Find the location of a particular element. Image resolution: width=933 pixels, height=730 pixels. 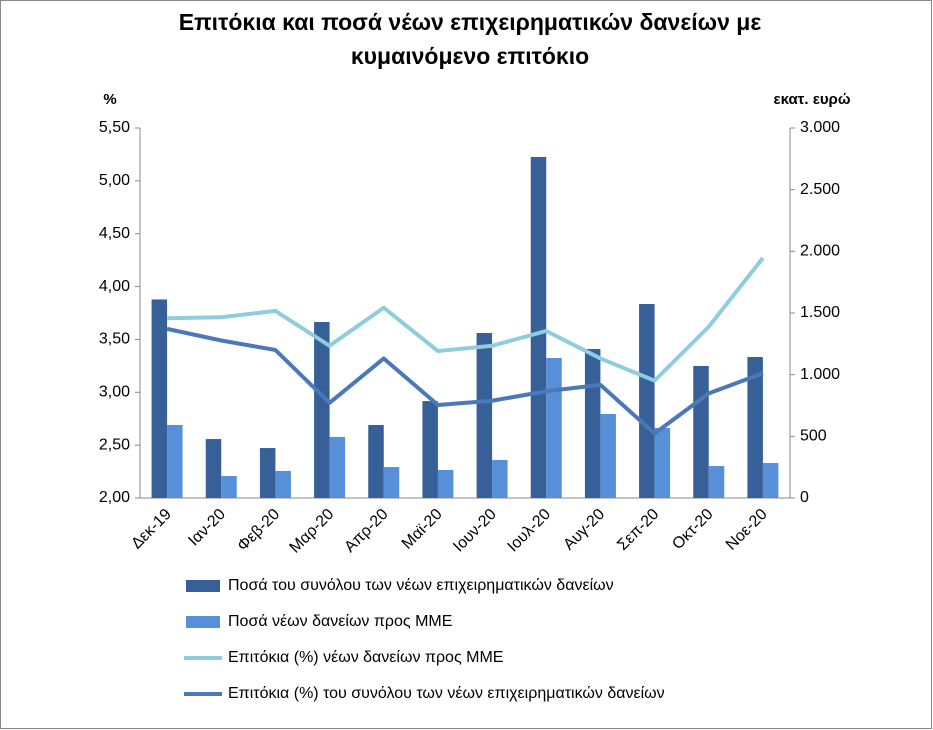

y2-tick-label: 0 is located at coordinates (804, 497).